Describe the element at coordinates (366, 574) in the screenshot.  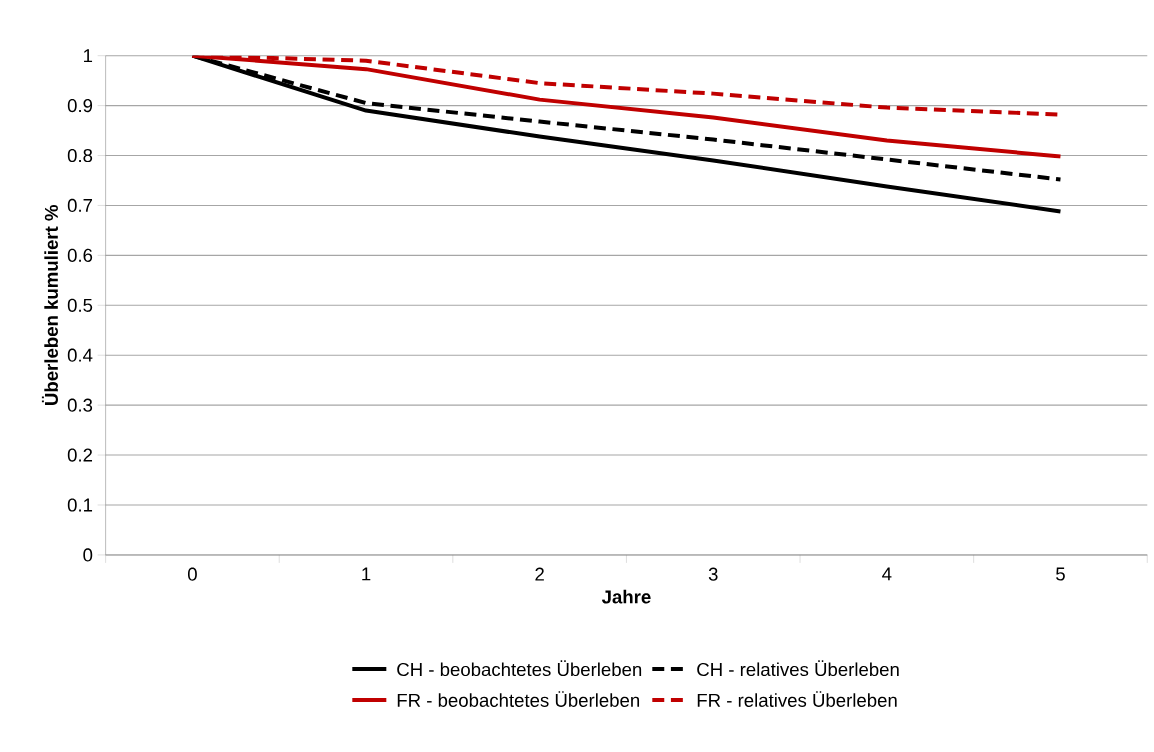
I see `x-tick-label: 1` at that location.